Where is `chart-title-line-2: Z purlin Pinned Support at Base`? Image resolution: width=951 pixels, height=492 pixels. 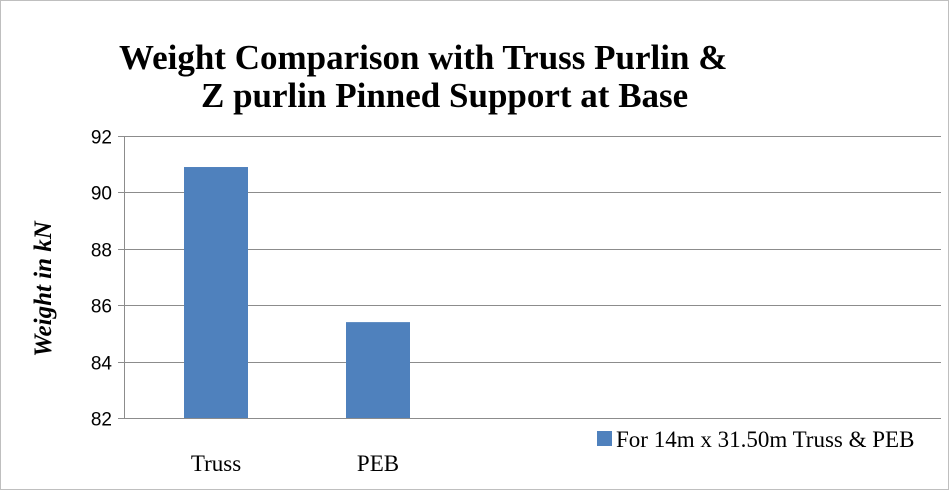
chart-title-line-2: Z purlin Pinned Support at Base is located at coordinates (445, 95).